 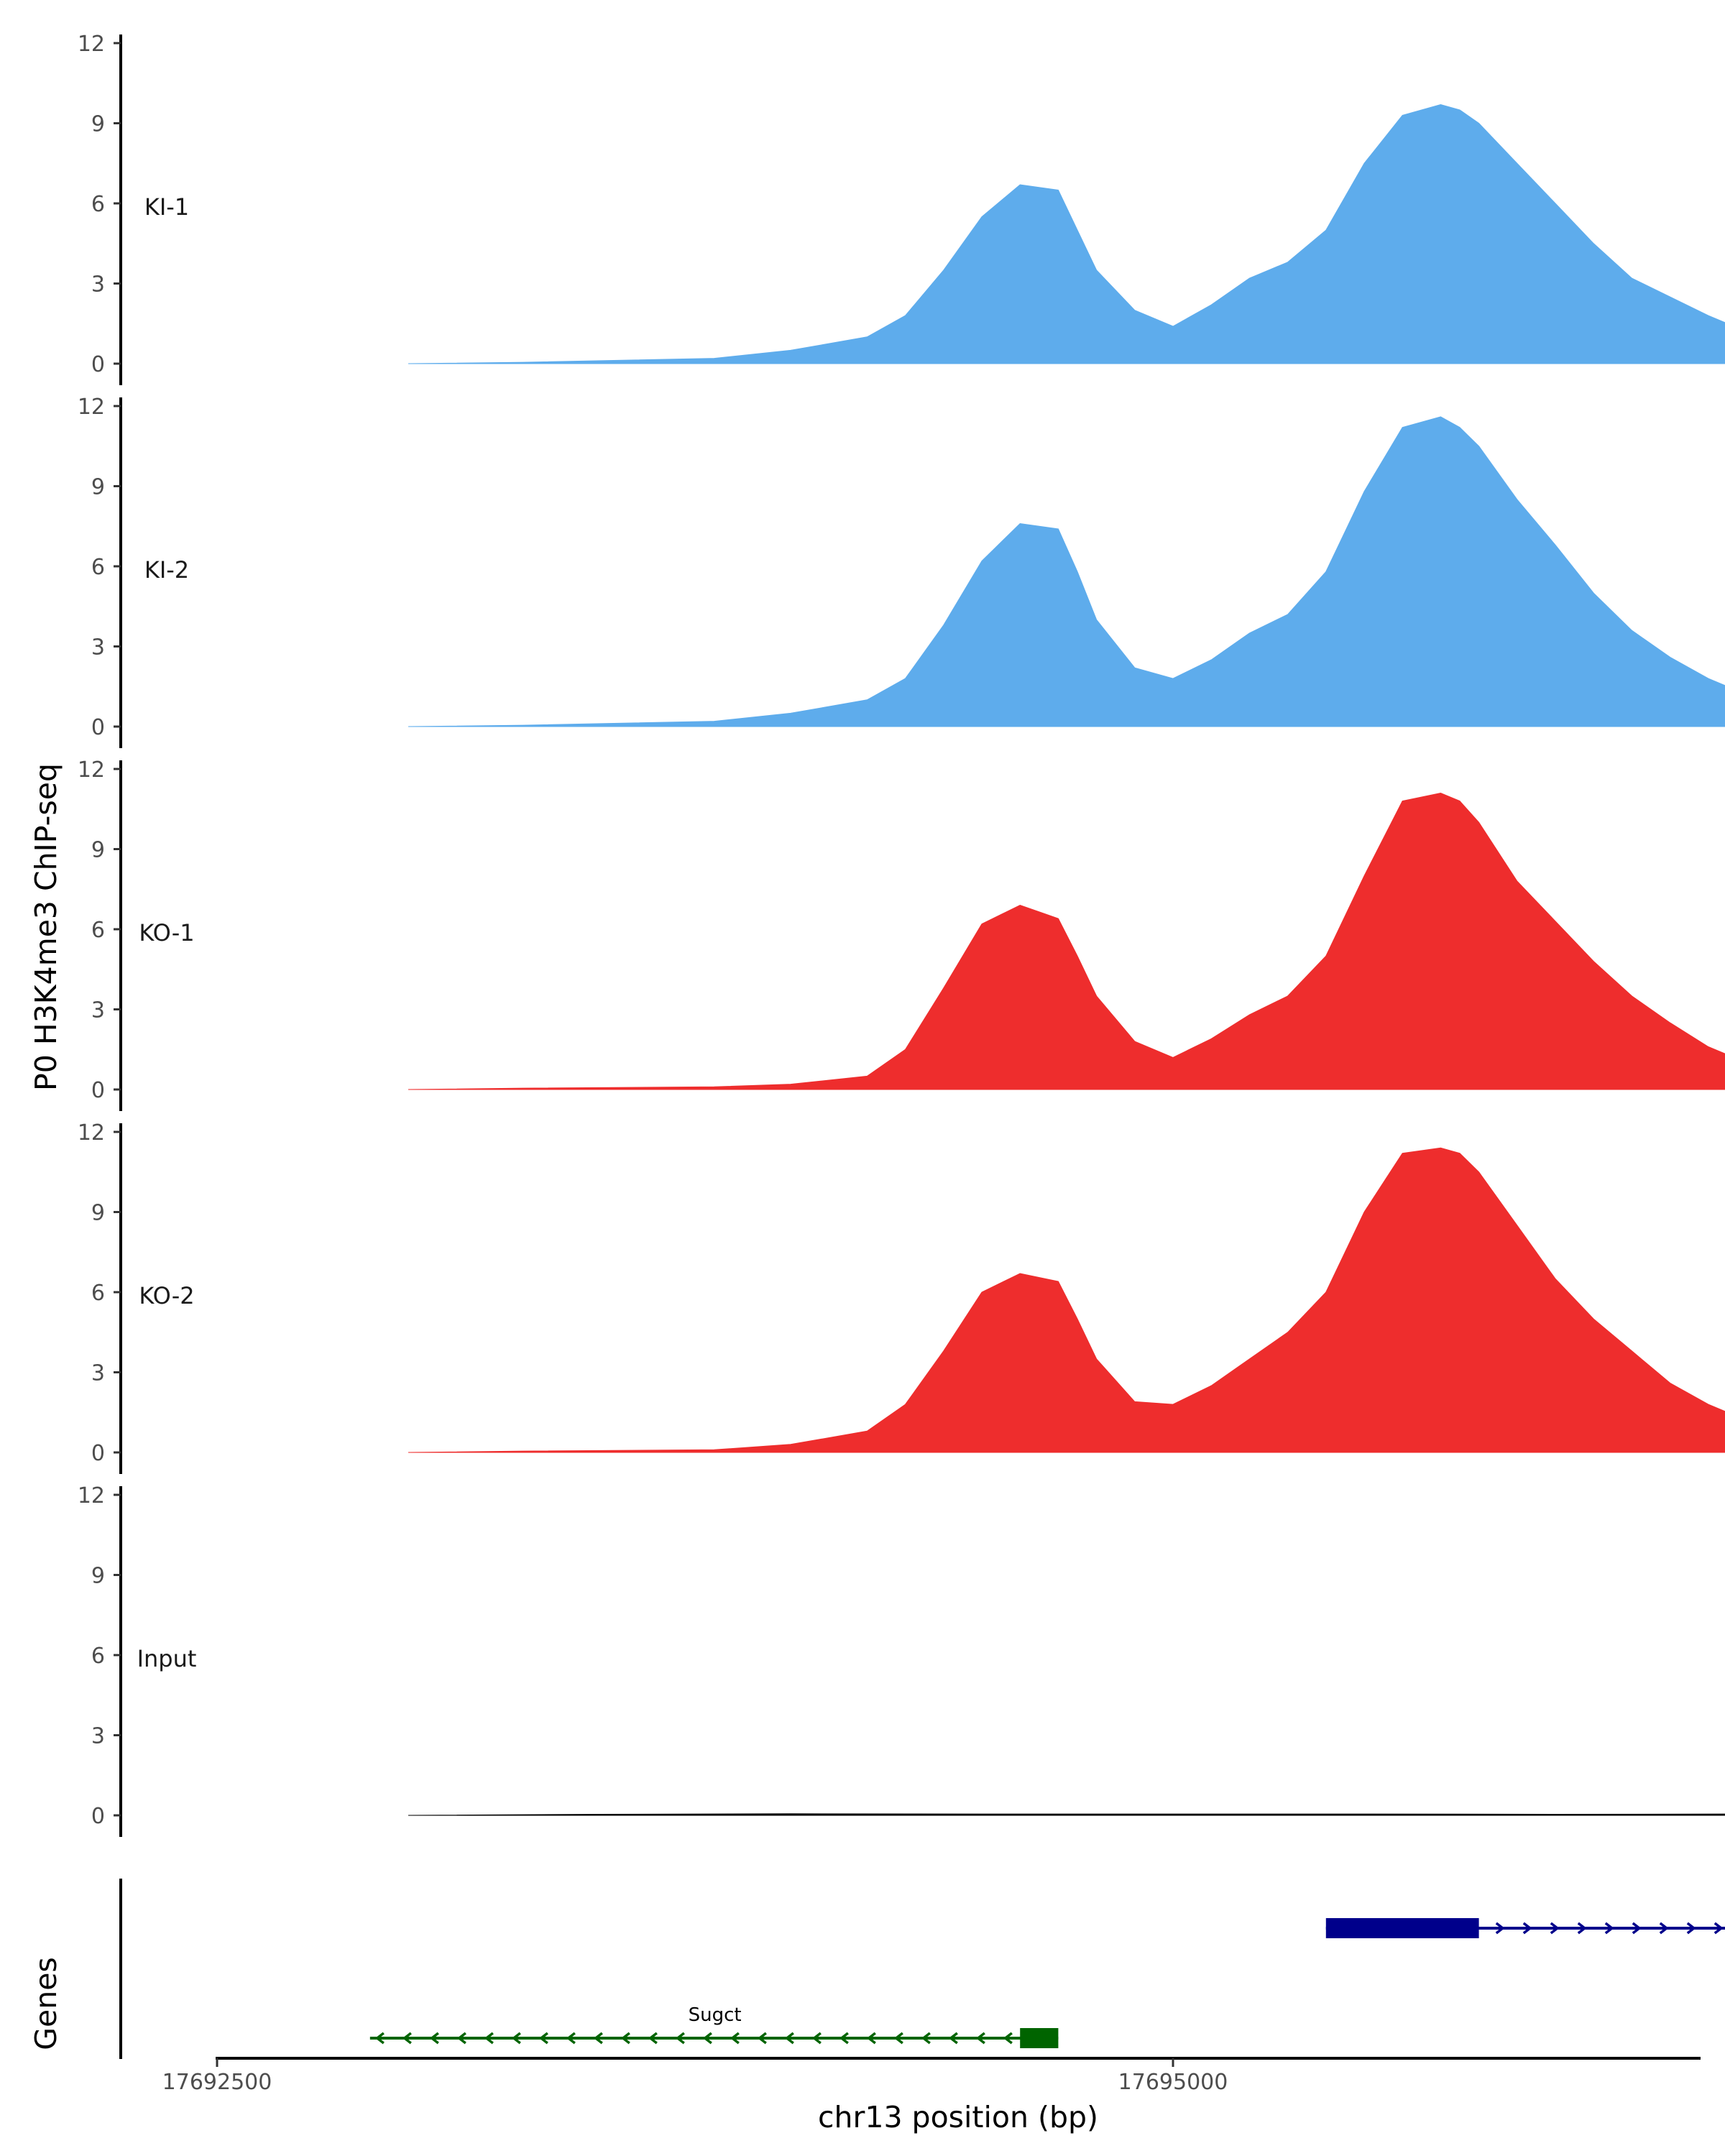 I want to click on x-tick-label: 17692500, so click(x=217, y=2082).